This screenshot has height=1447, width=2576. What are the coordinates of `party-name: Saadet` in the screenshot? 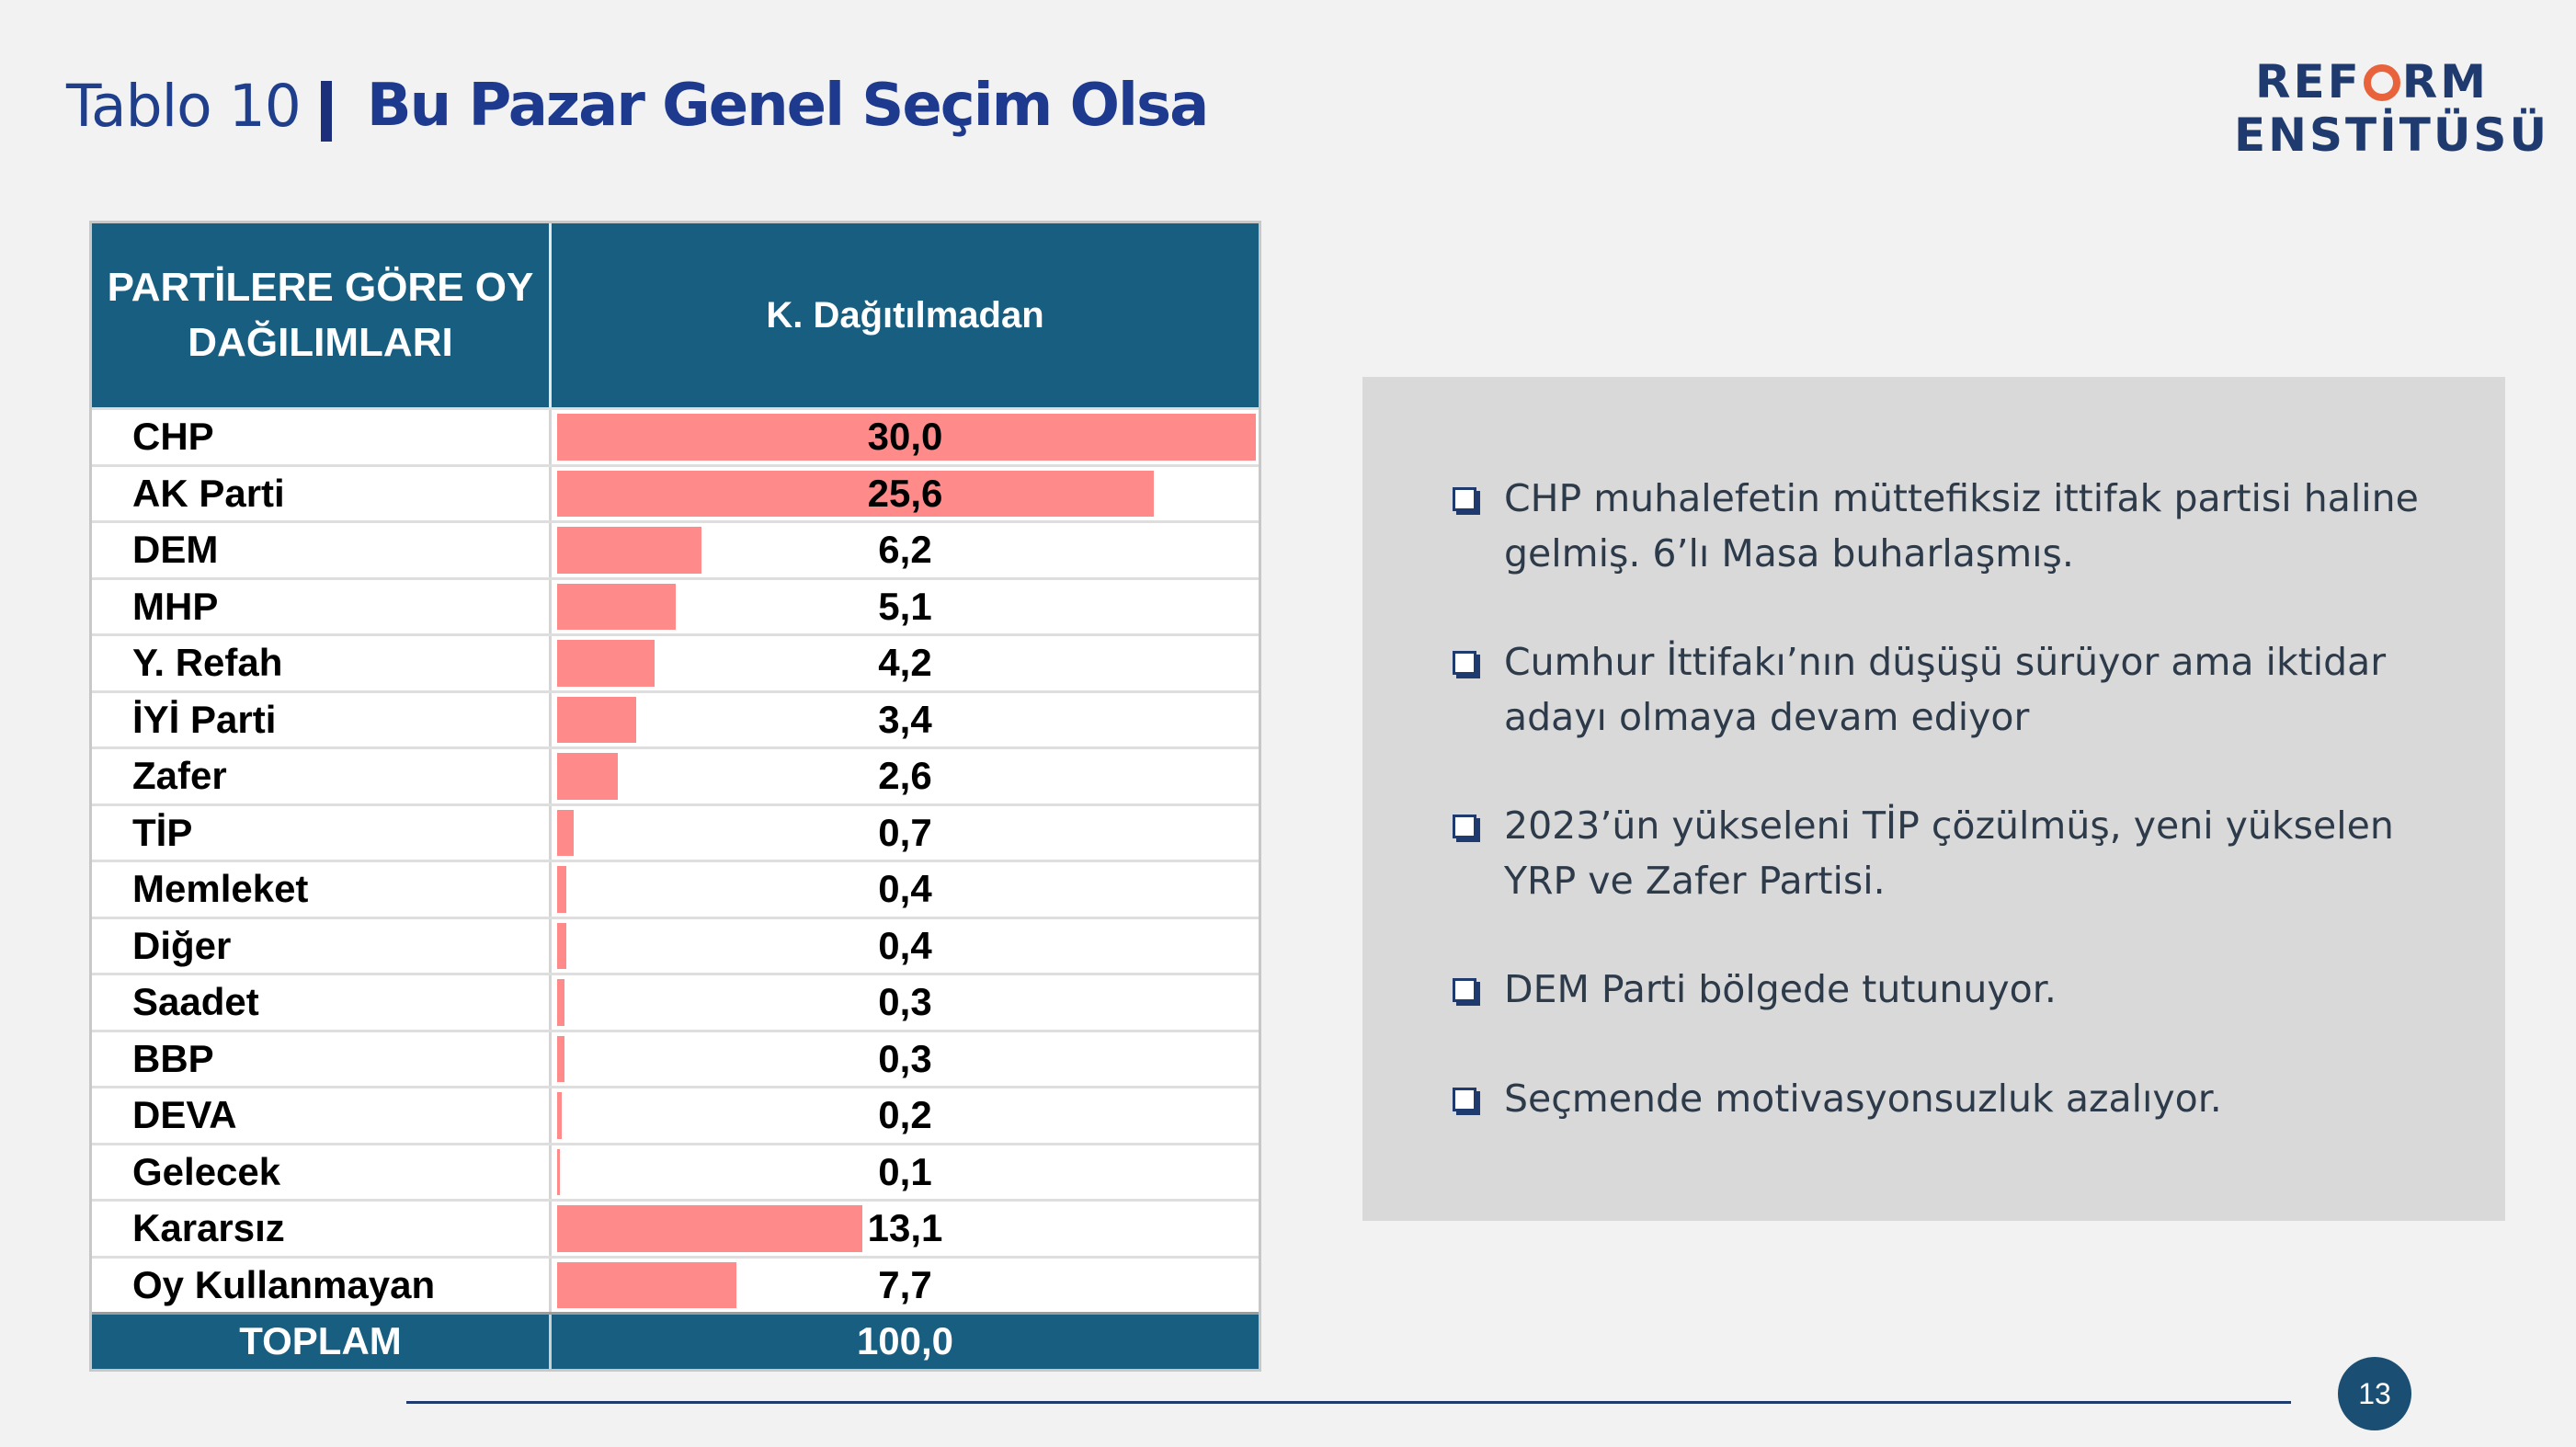 It's located at (322, 1002).